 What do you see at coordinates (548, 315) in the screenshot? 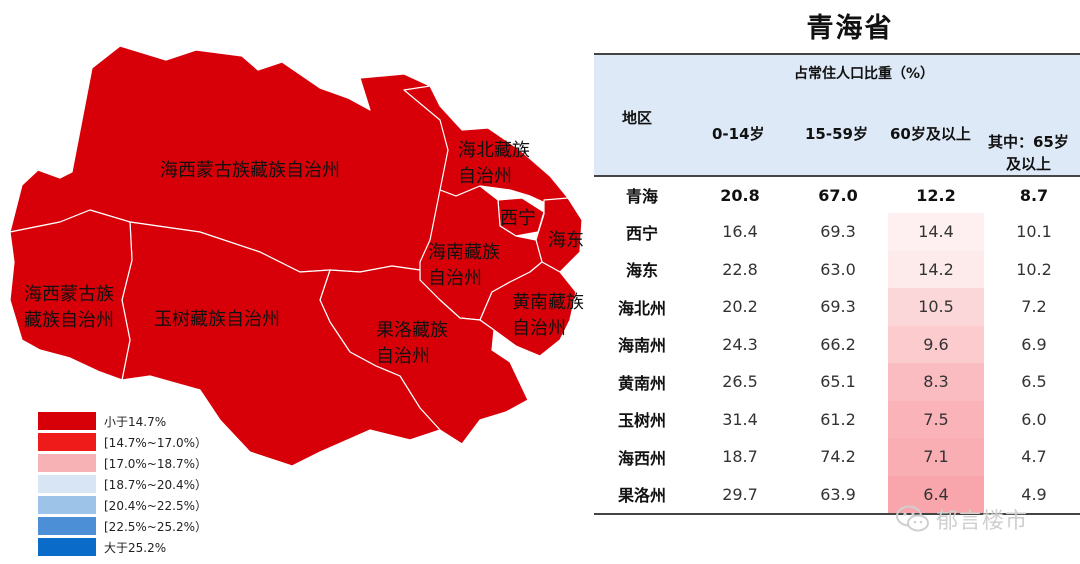
I see `label-huangnan: 黄南藏族 自治州` at bounding box center [548, 315].